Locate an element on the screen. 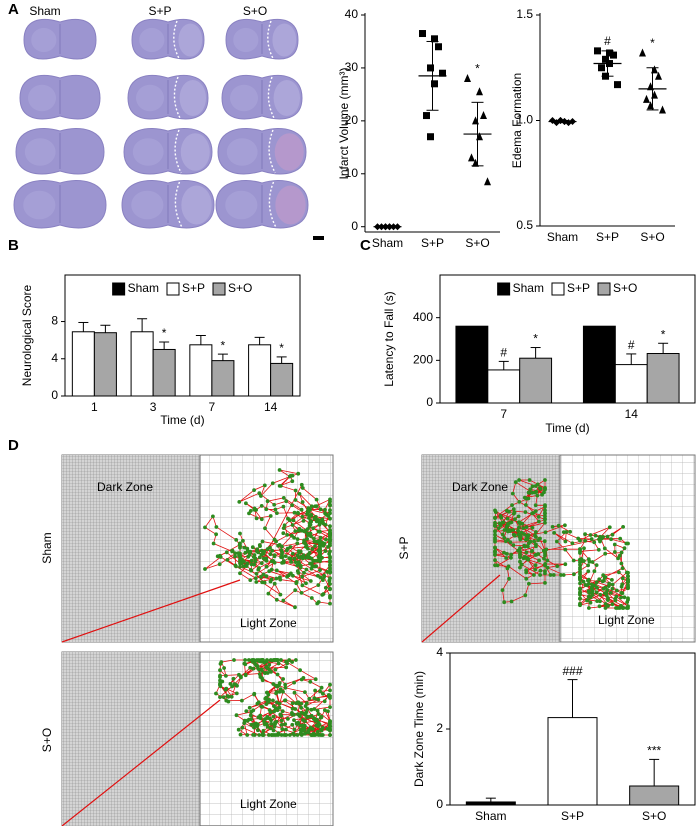 The image size is (700, 826). data-point is located at coordinates (601, 68).